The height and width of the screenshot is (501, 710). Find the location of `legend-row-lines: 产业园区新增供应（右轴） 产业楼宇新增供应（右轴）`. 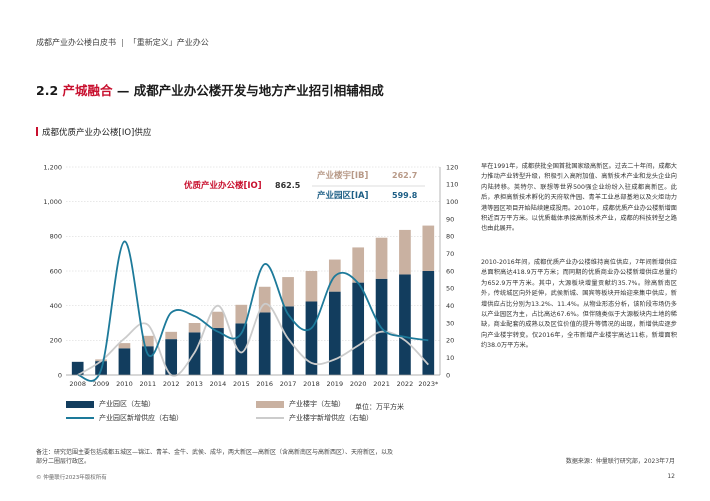

legend-row-lines: 产业园区新增供应（右轴） 产业楼宇新增供应（右轴） is located at coordinates (261, 420).